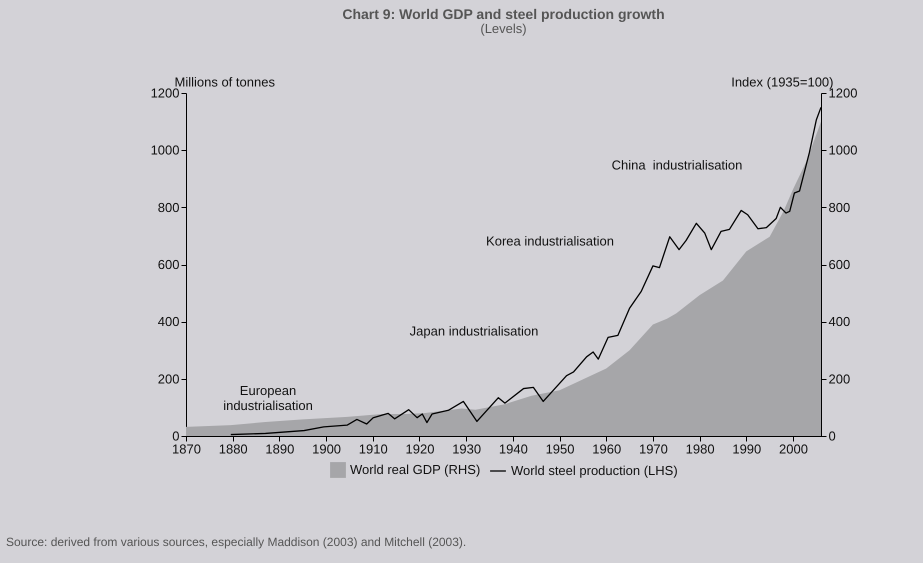 Image resolution: width=923 pixels, height=563 pixels. What do you see at coordinates (503, 28) in the screenshot?
I see `chart-subtitle: (Levels)` at bounding box center [503, 28].